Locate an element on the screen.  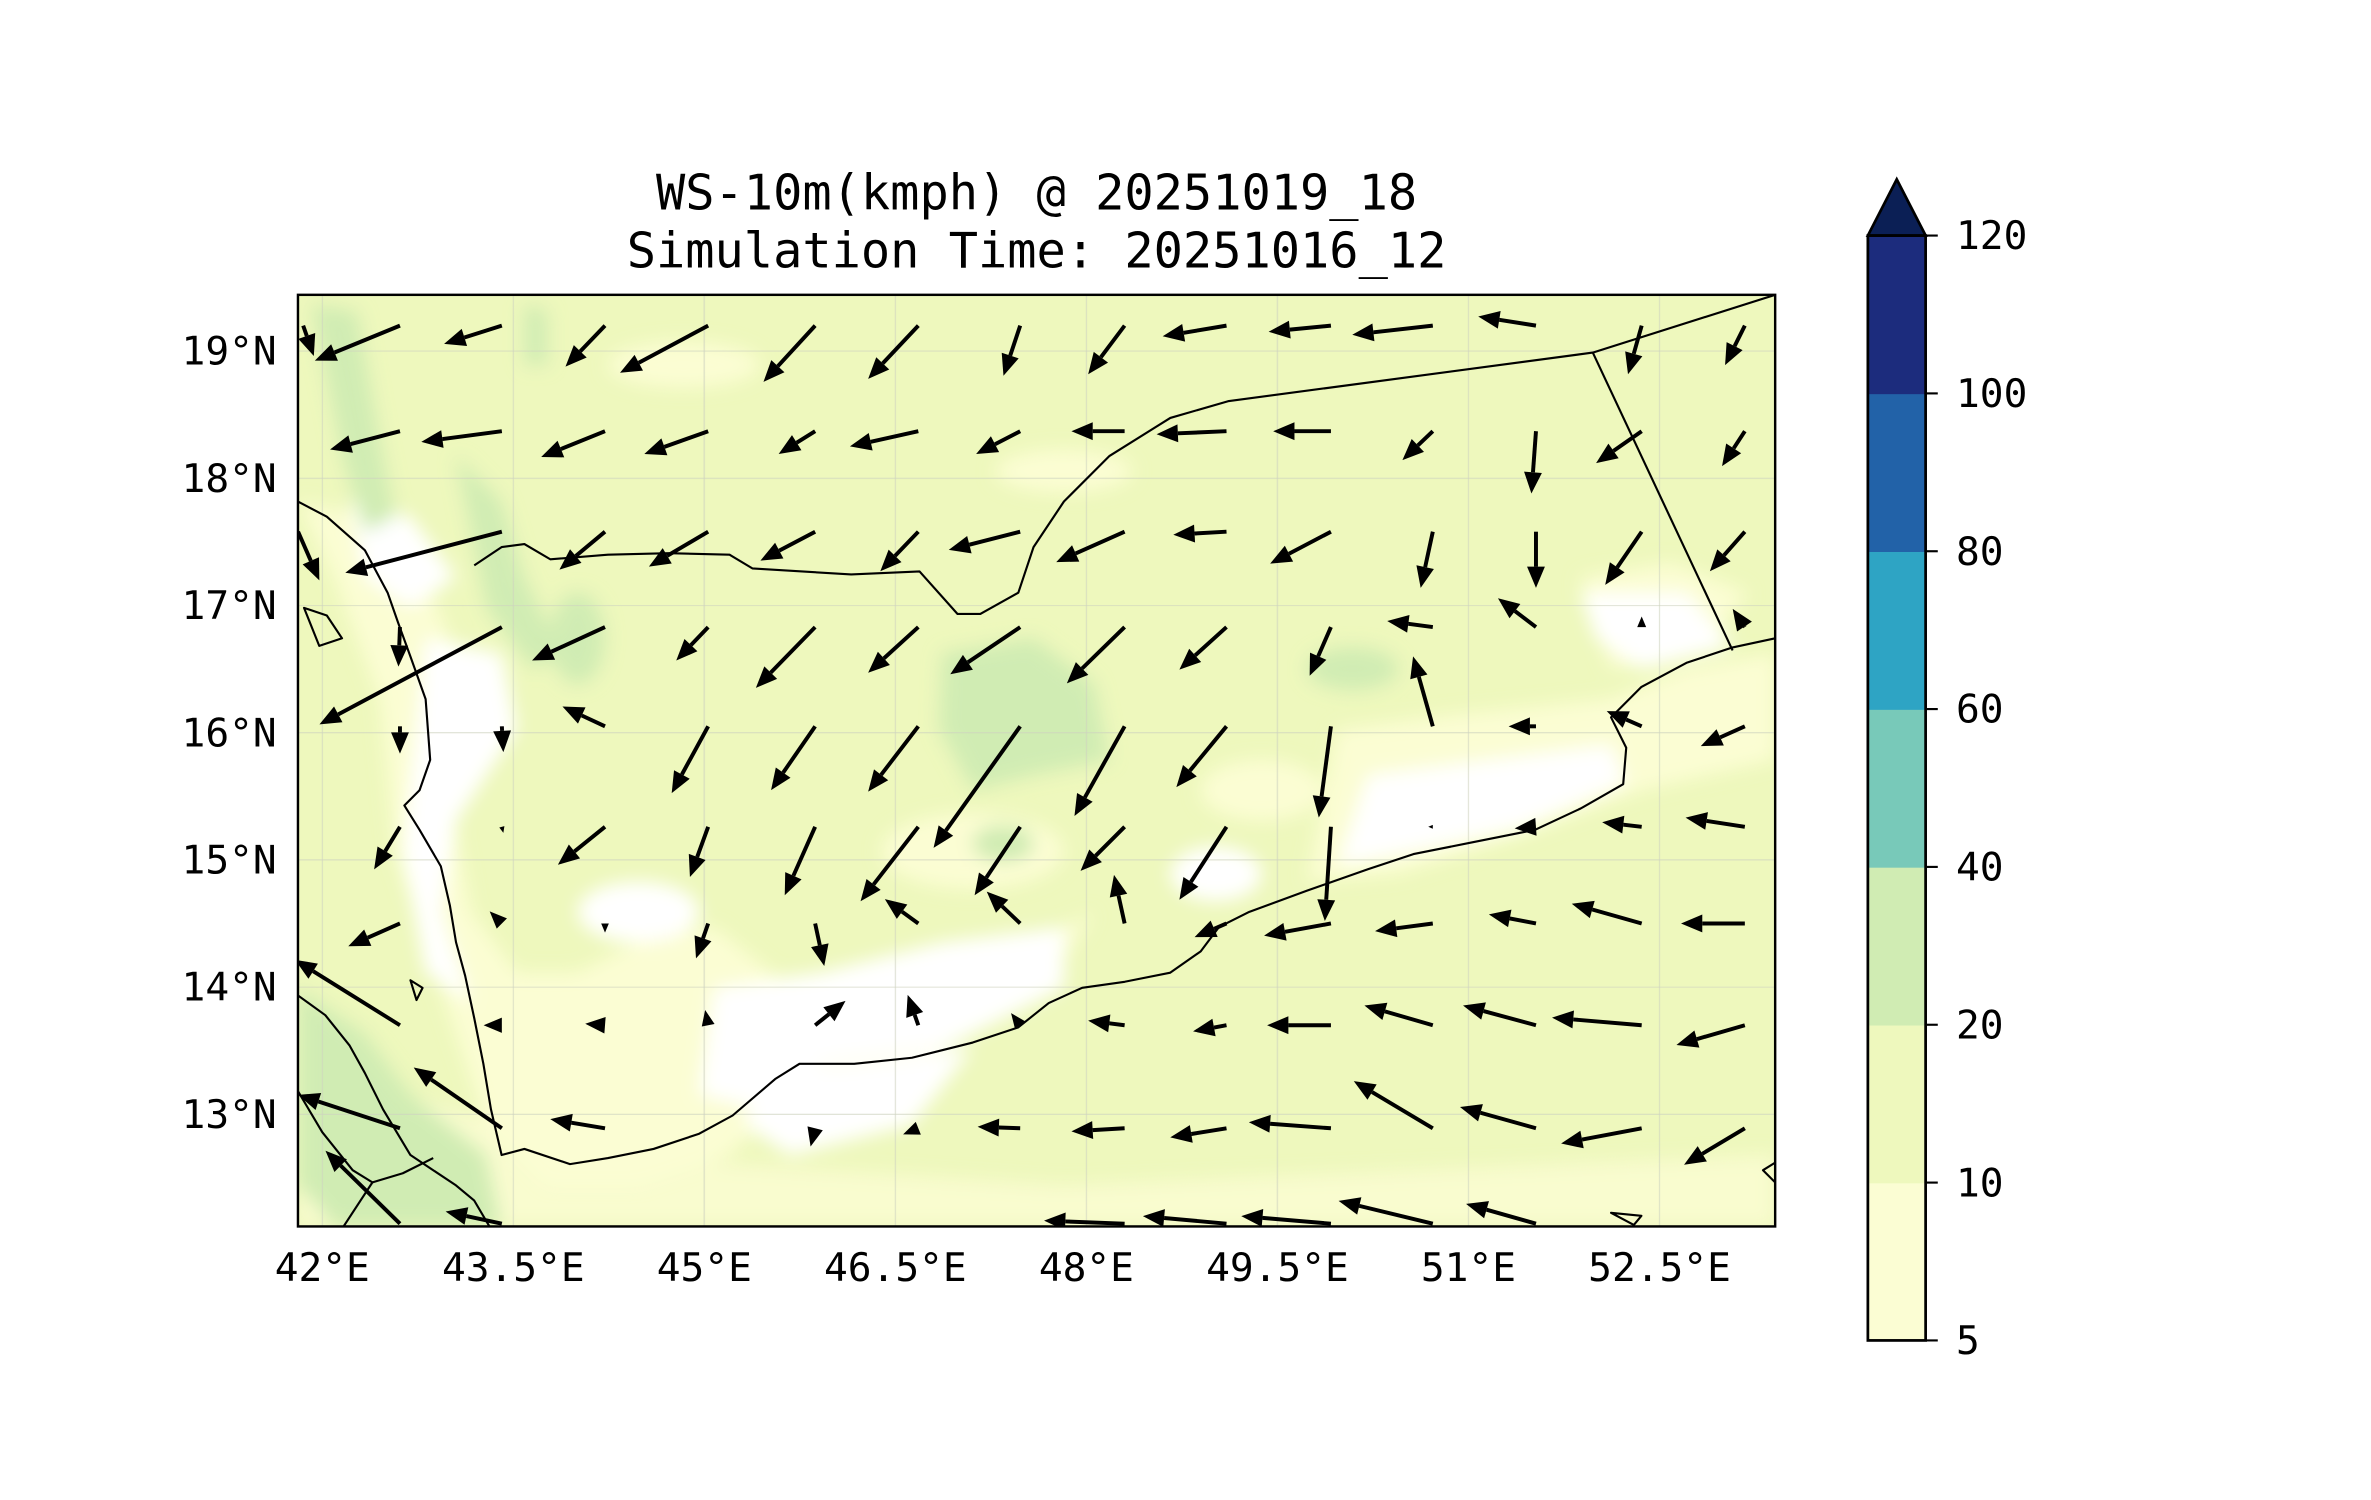
colorbar-tick-label: 20 is located at coordinates (1980, 1025).